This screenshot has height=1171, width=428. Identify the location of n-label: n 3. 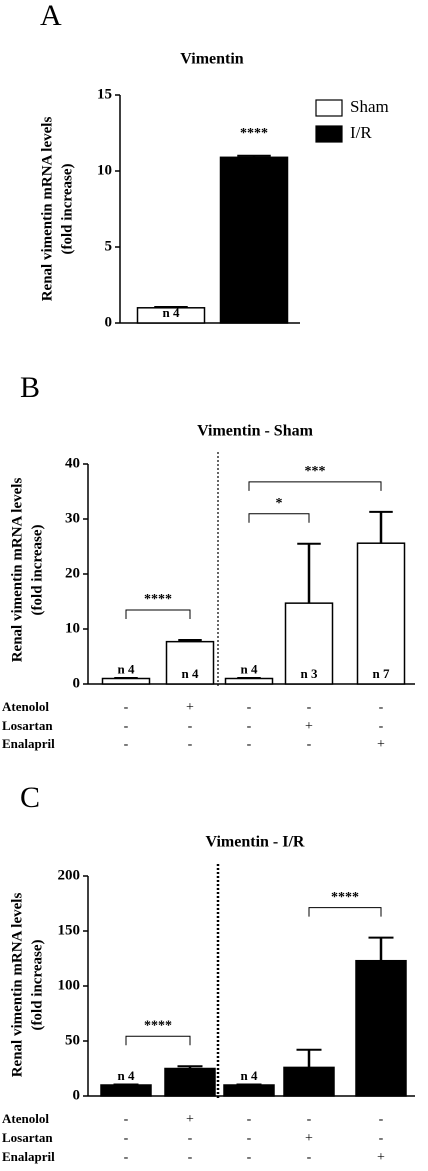
(309, 673).